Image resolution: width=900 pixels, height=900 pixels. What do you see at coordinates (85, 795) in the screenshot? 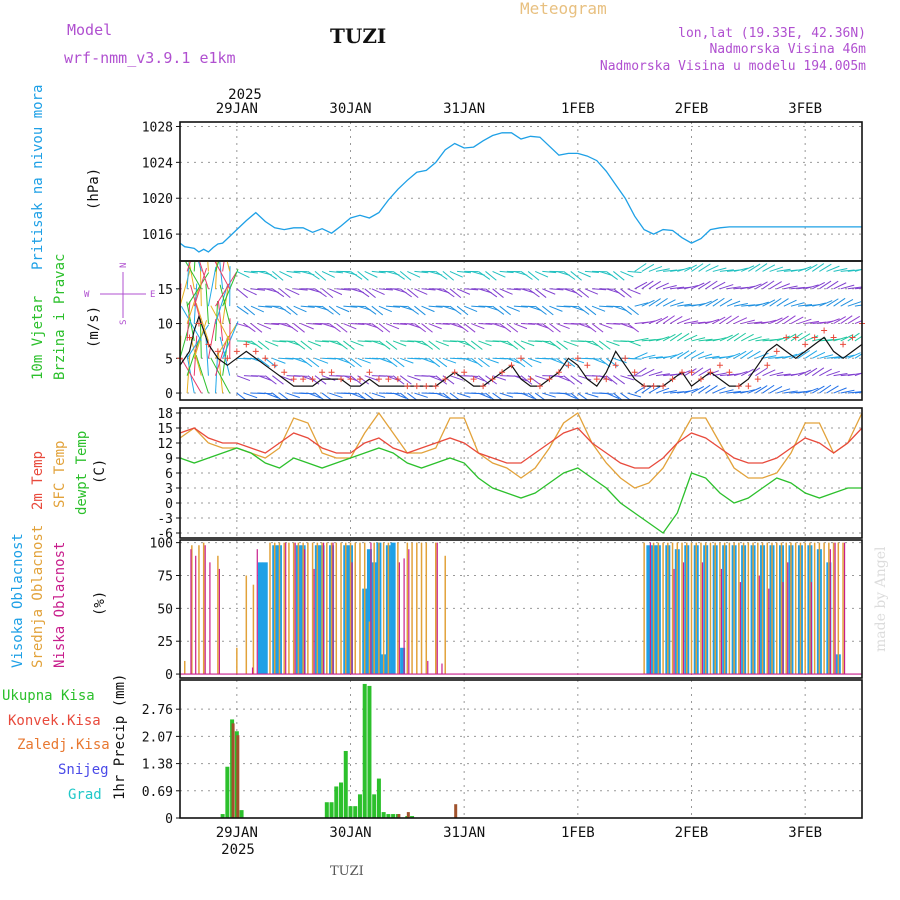
I see `hail-label: Grad` at bounding box center [85, 795].